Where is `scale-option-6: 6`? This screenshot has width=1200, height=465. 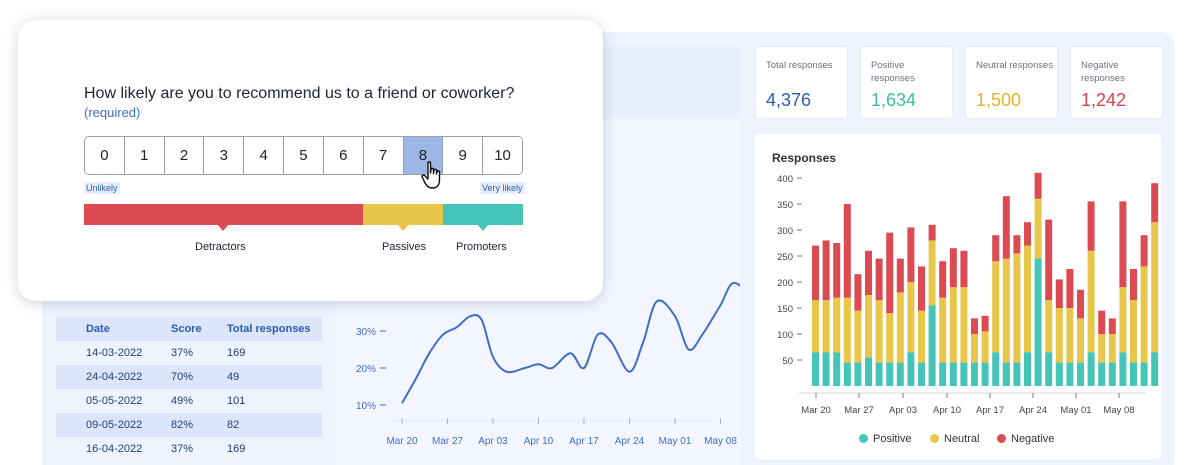 scale-option-6: 6 is located at coordinates (343, 155).